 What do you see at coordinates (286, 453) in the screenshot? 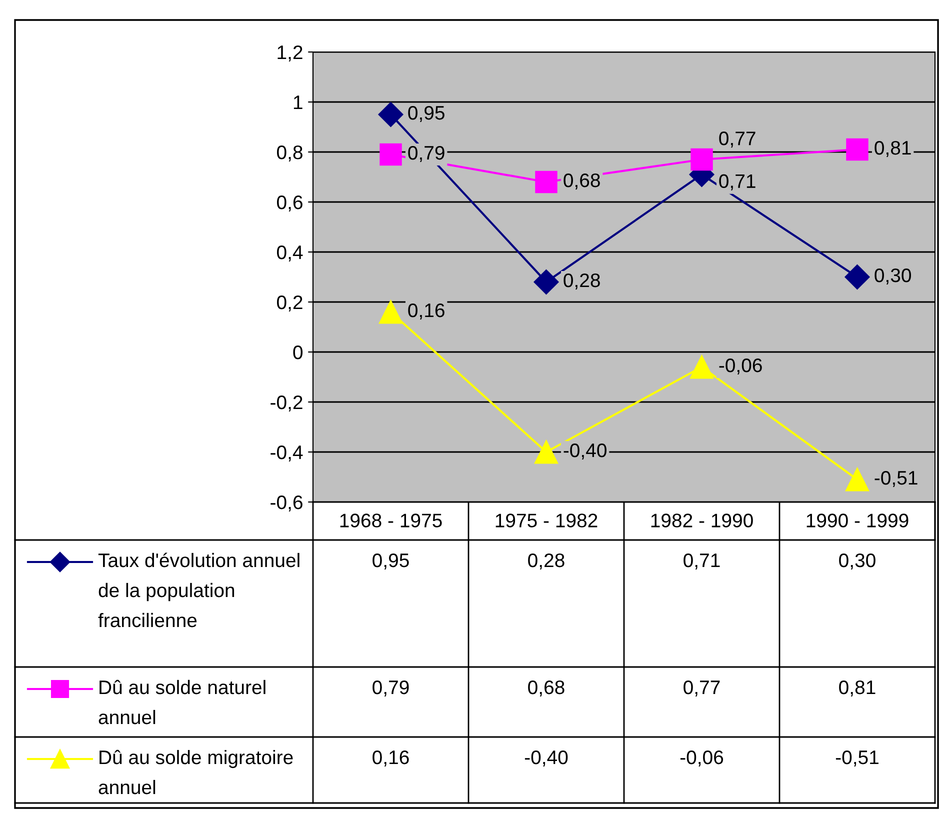
I see `y-tick-label: -0,4` at bounding box center [286, 453].